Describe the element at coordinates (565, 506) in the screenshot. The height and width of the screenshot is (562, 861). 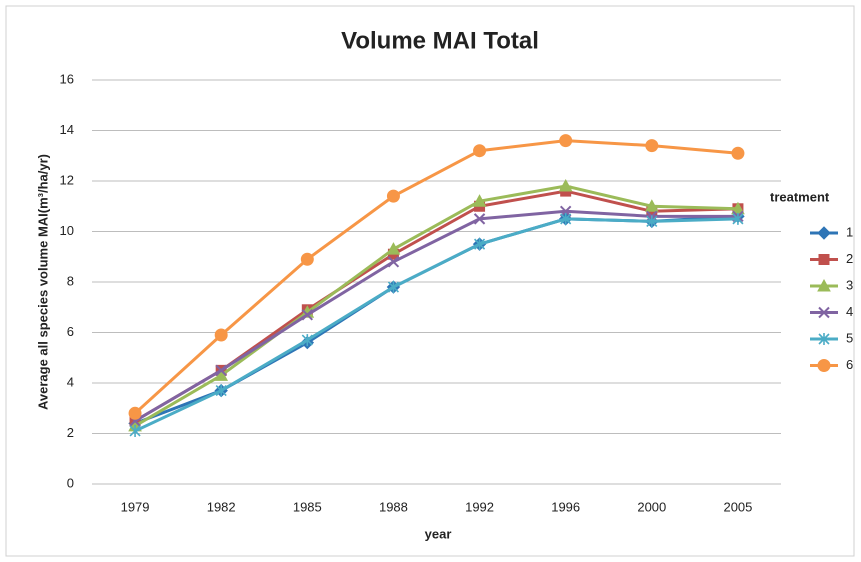
I see `x-tick-label: 1996` at that location.